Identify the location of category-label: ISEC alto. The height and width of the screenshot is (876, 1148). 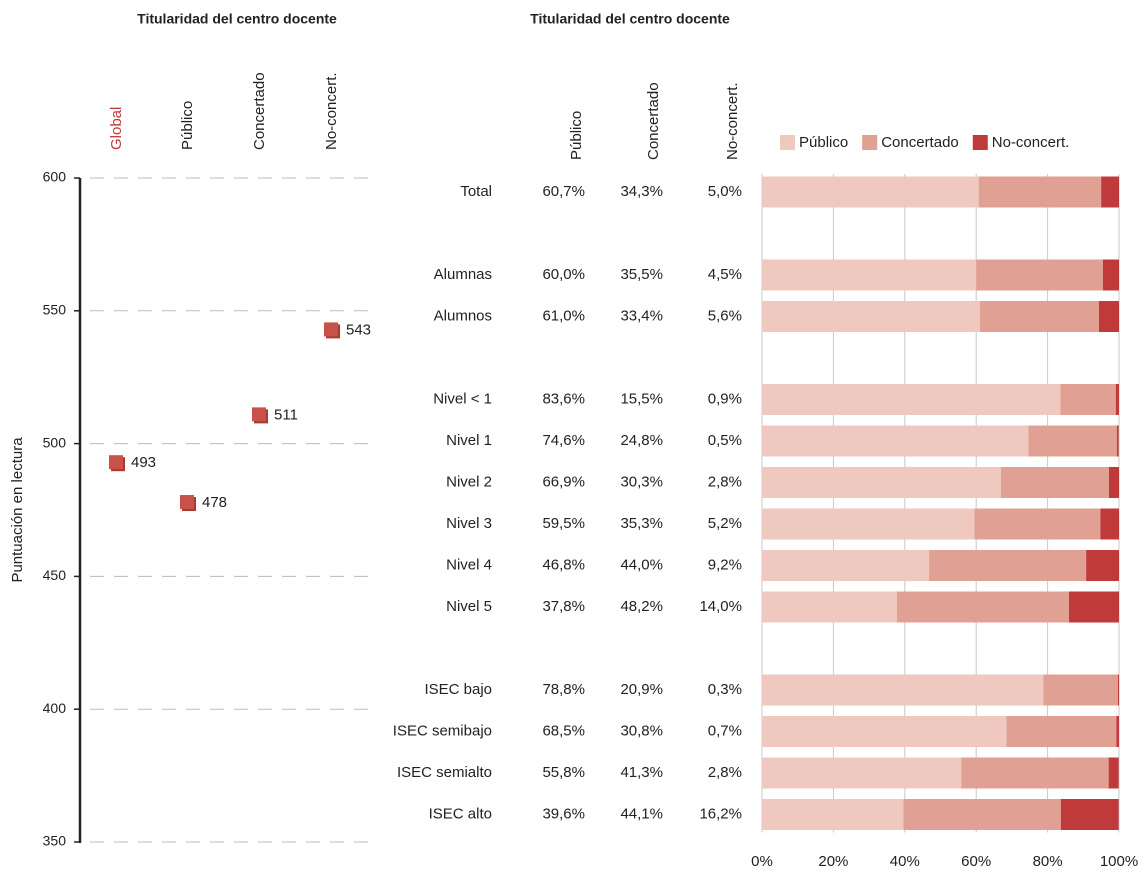
(460, 813).